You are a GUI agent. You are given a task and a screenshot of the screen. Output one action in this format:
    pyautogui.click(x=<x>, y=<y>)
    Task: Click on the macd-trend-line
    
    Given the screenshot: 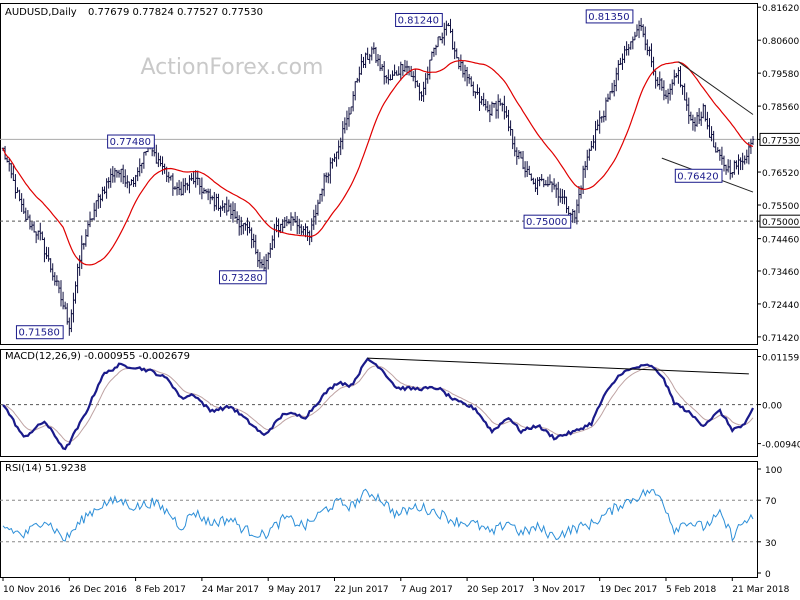 What is the action you would take?
    pyautogui.click(x=558, y=366)
    